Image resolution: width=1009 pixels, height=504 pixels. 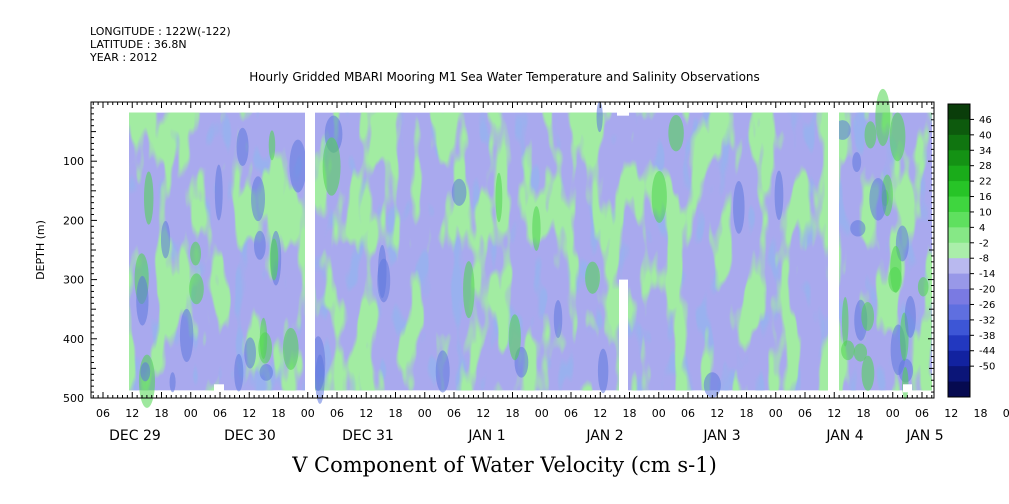 What do you see at coordinates (73, 280) in the screenshot?
I see `y-tick-label: 300` at bounding box center [73, 280].